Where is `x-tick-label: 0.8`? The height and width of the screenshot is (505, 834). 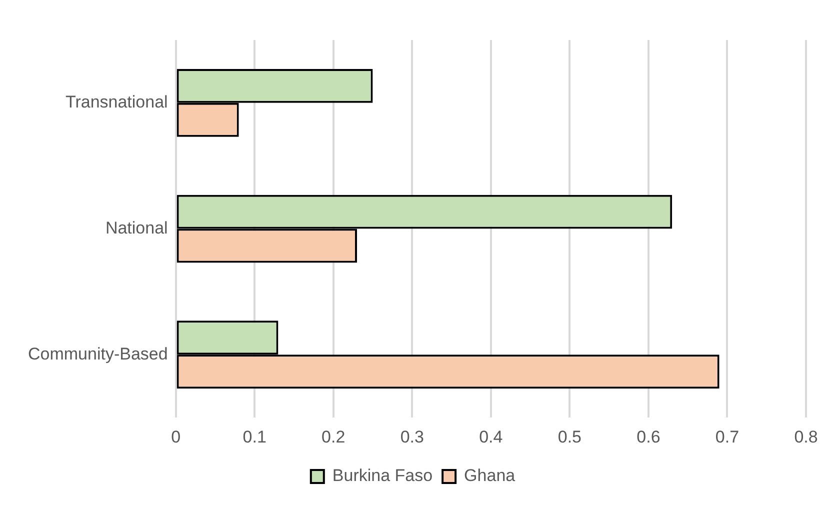 x-tick-label: 0.8 is located at coordinates (806, 436).